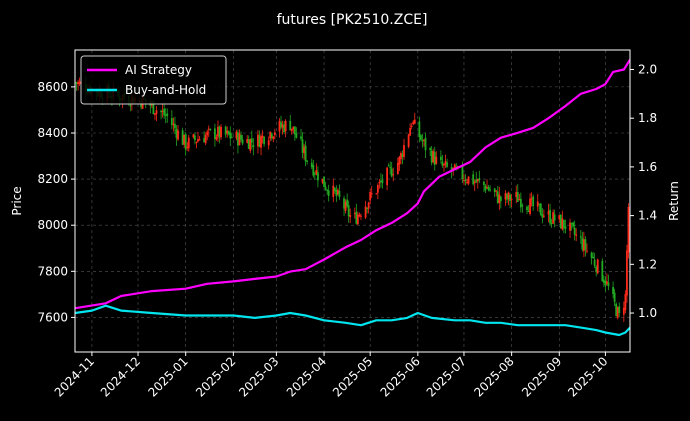 This screenshot has width=690, height=421. Describe the element at coordinates (52, 133) in the screenshot. I see `y-tick-label: 8400` at that location.